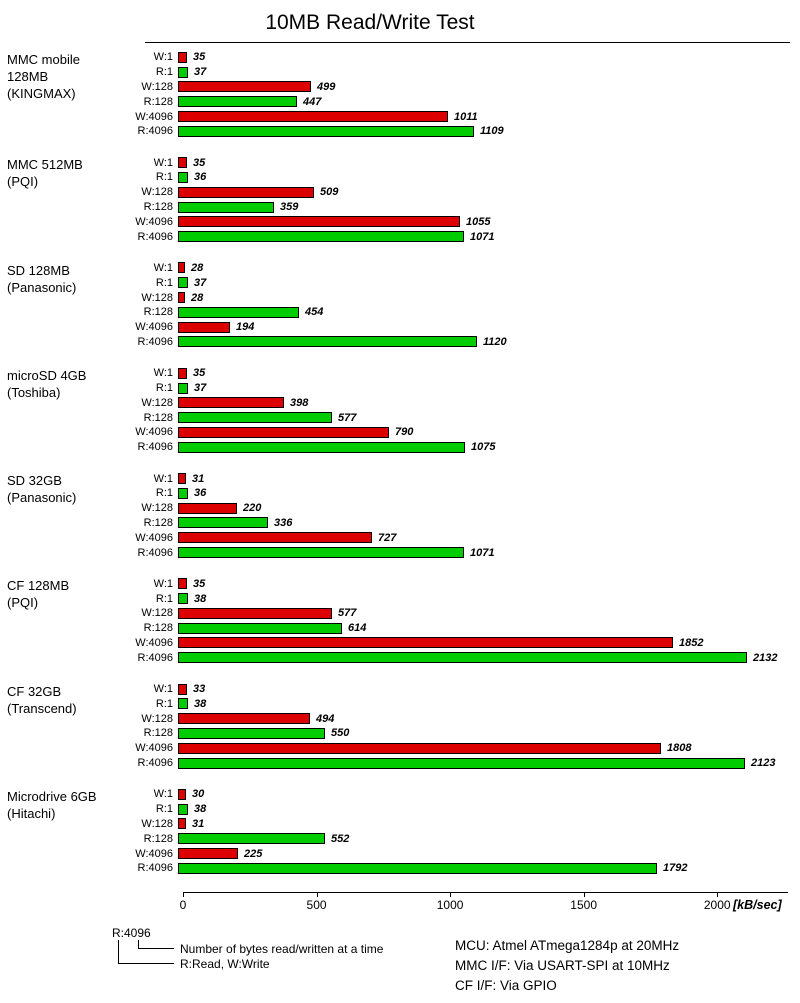 This screenshot has width=800, height=1003. Describe the element at coordinates (675, 868) in the screenshot. I see `bar-value: 1792` at that location.